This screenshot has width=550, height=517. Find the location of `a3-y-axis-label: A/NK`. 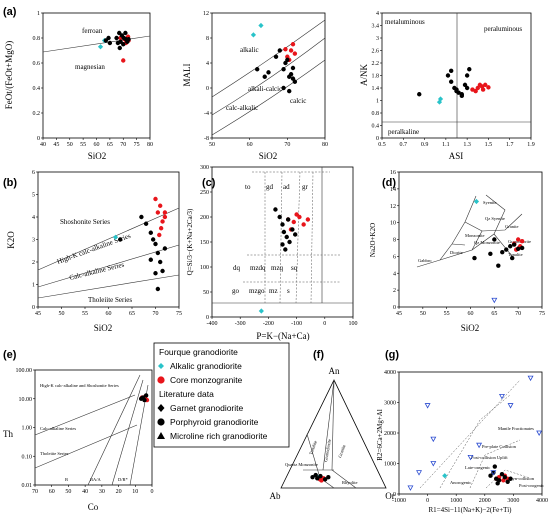

a3-y-axis-label: A/NK is located at coordinates (364, 75).